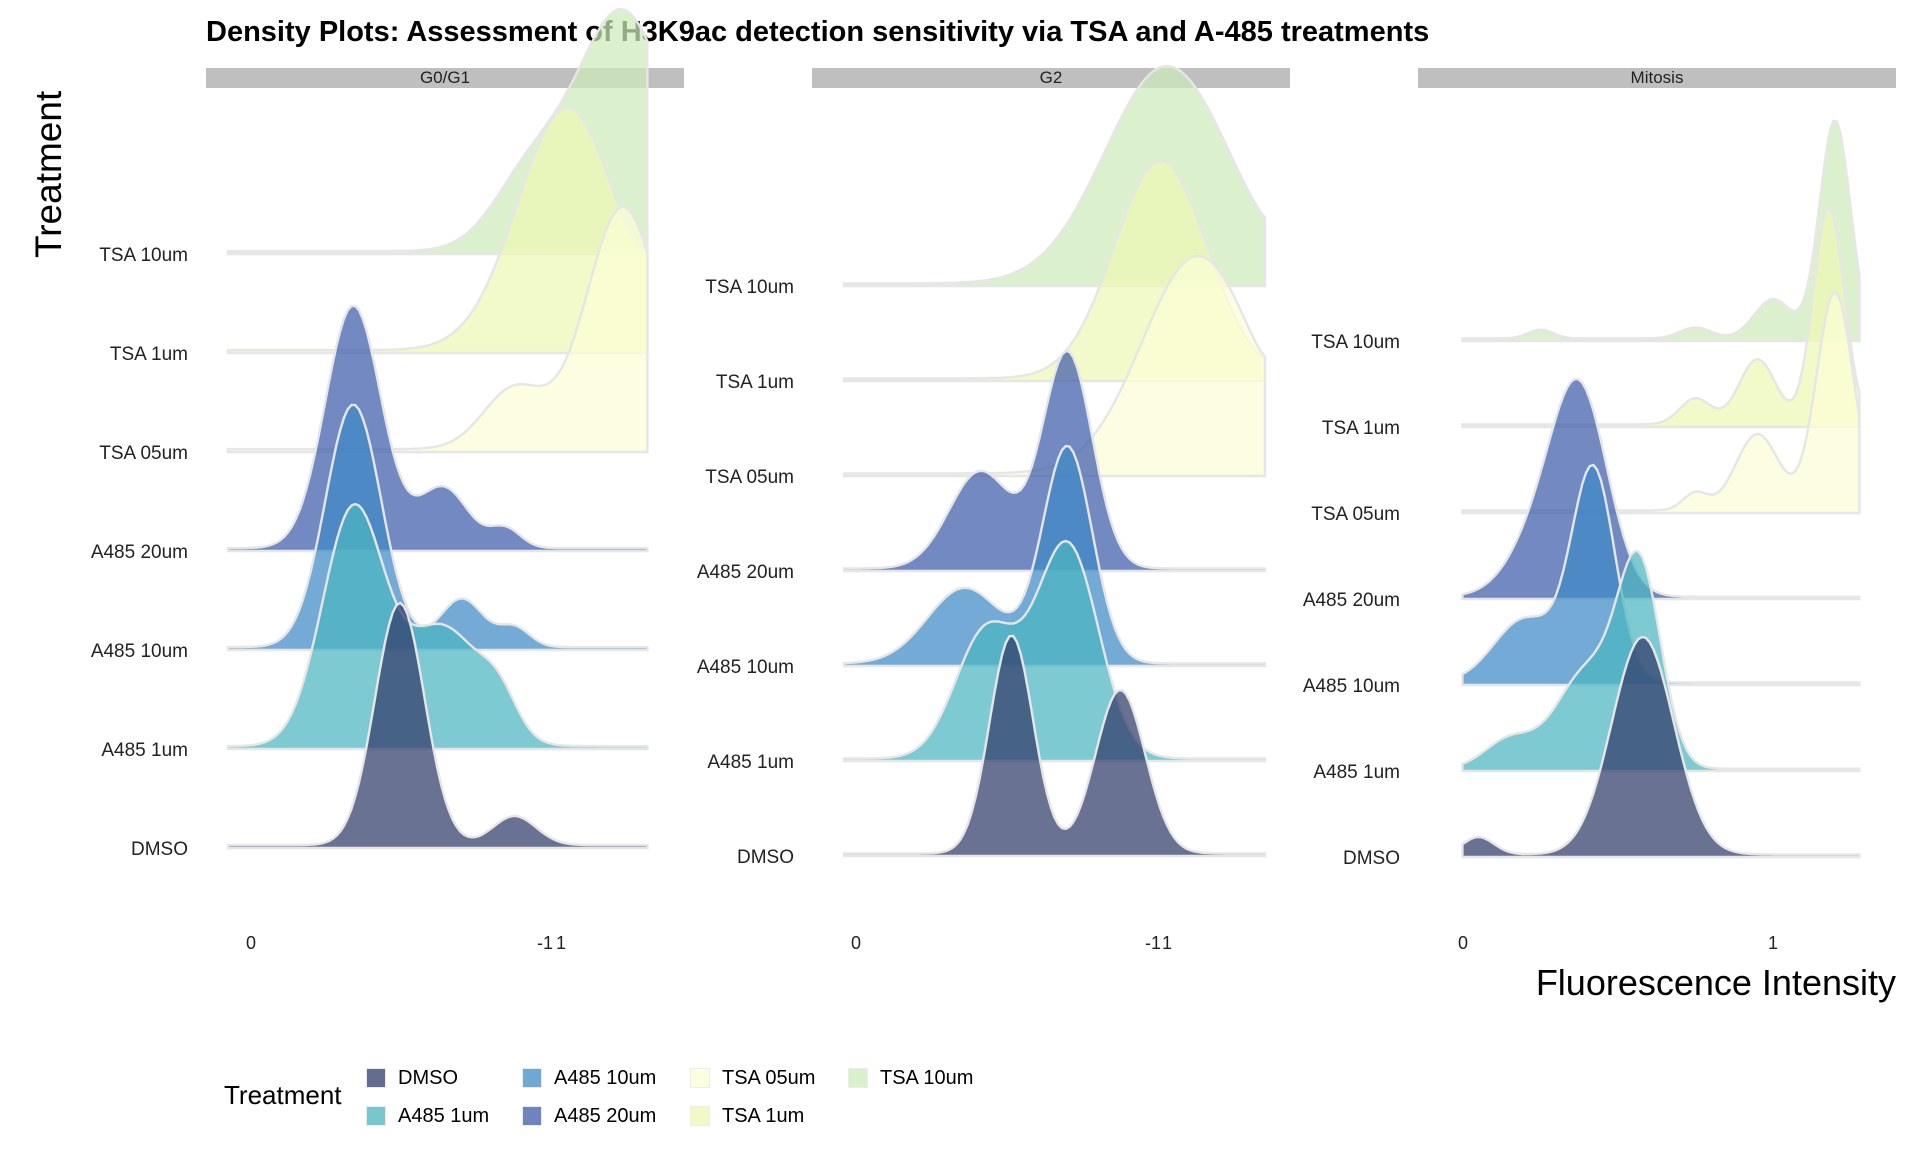 The image size is (1920, 1152). What do you see at coordinates (444, 1115) in the screenshot?
I see `legend-label: A485 1um` at bounding box center [444, 1115].